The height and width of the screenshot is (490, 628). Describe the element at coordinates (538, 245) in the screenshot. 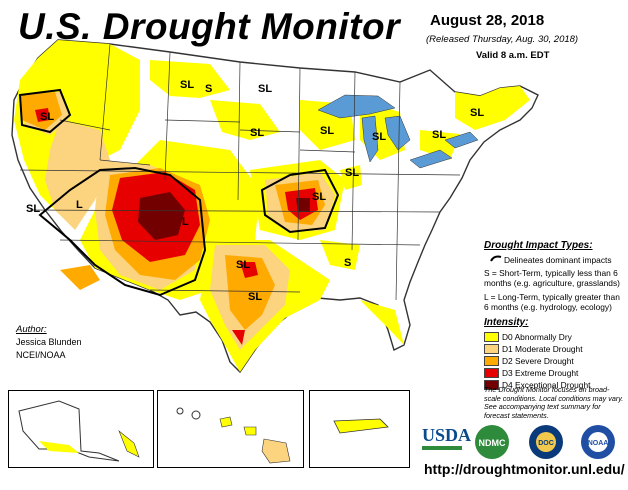

I see `impact-legend-title: Drought Impact Types:` at that location.